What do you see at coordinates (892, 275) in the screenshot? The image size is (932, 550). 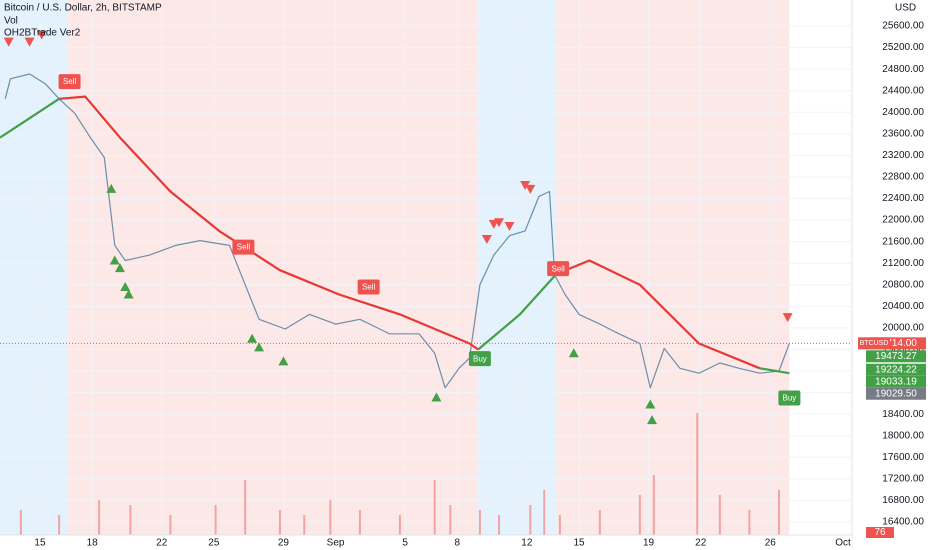 I see `price-axis` at bounding box center [892, 275].